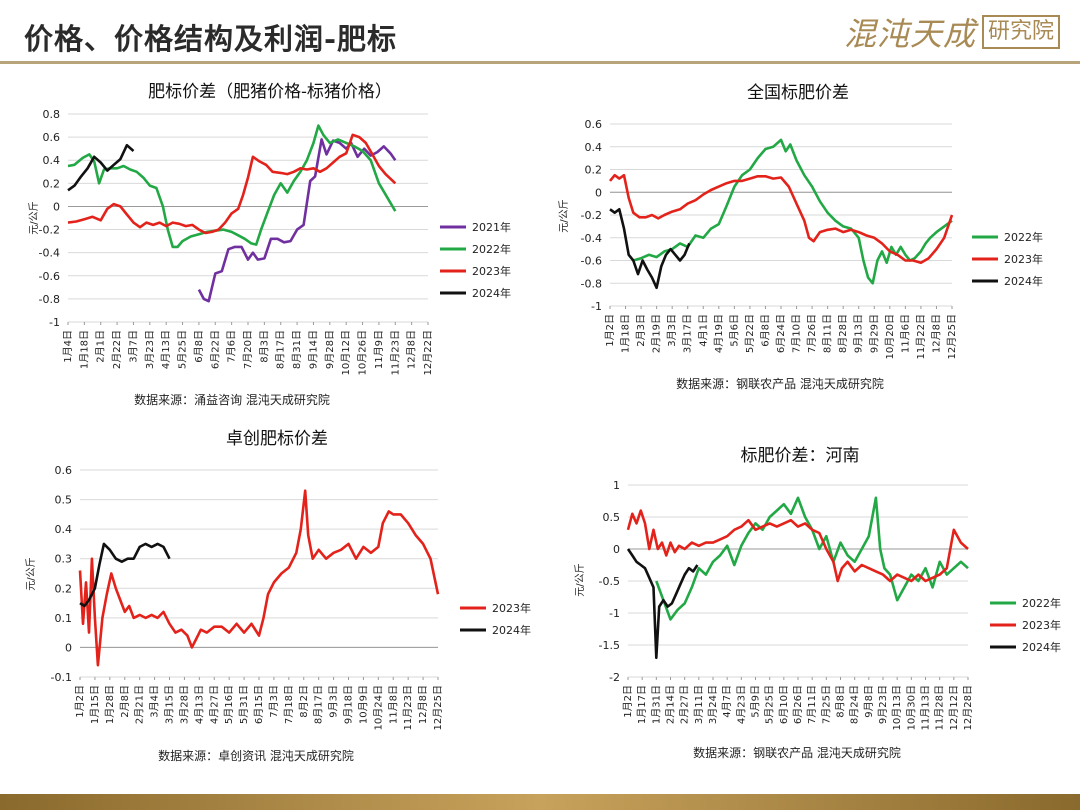 This screenshot has width=1080, height=810. What do you see at coordinates (699, 704) in the screenshot?
I see `x-tick-label: 3月11日` at bounding box center [699, 704].